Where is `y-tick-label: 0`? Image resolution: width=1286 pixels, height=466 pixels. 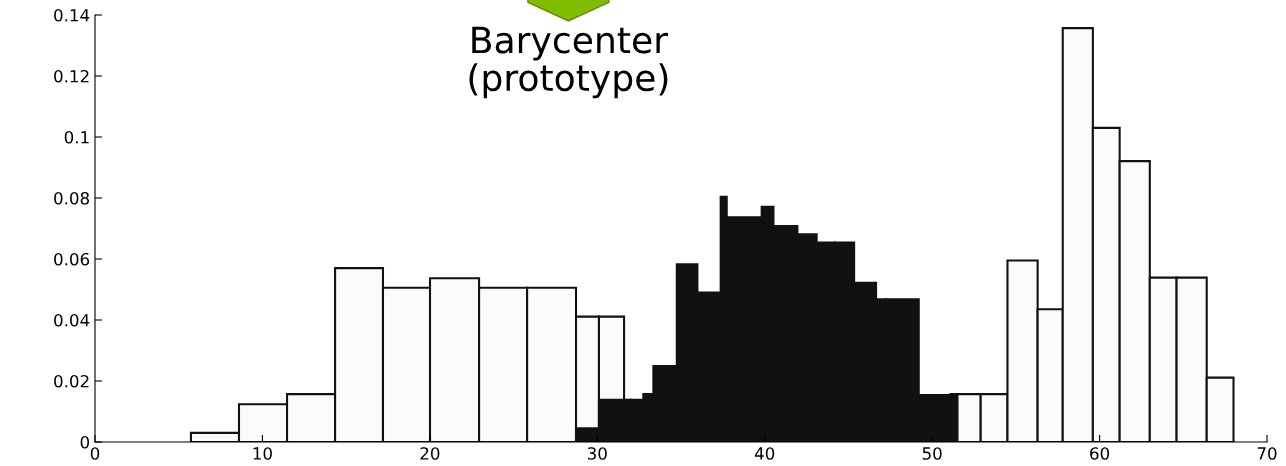 y-tick-label: 0 is located at coordinates (85, 442).